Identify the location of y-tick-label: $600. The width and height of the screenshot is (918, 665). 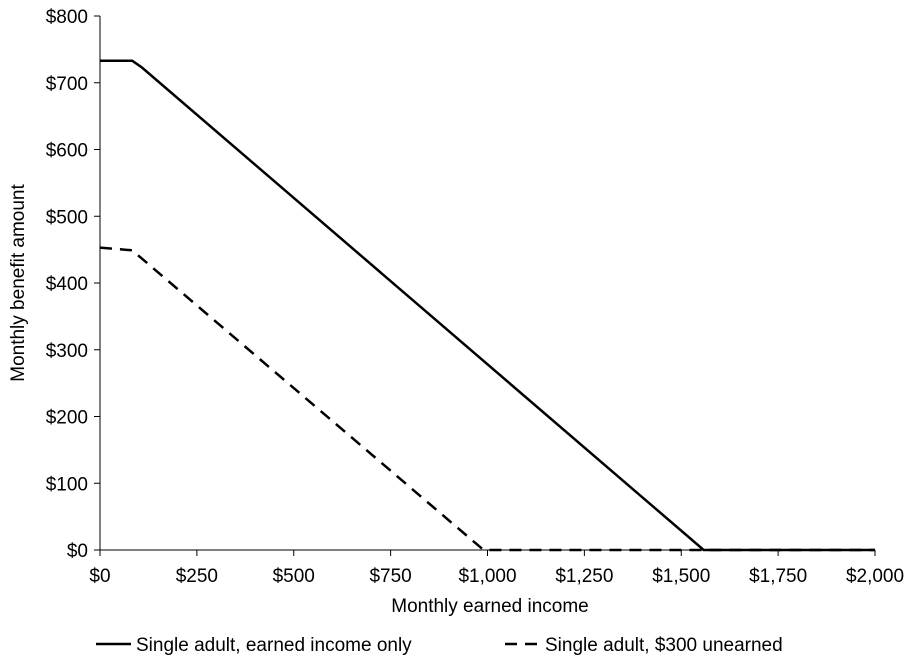
(67, 151).